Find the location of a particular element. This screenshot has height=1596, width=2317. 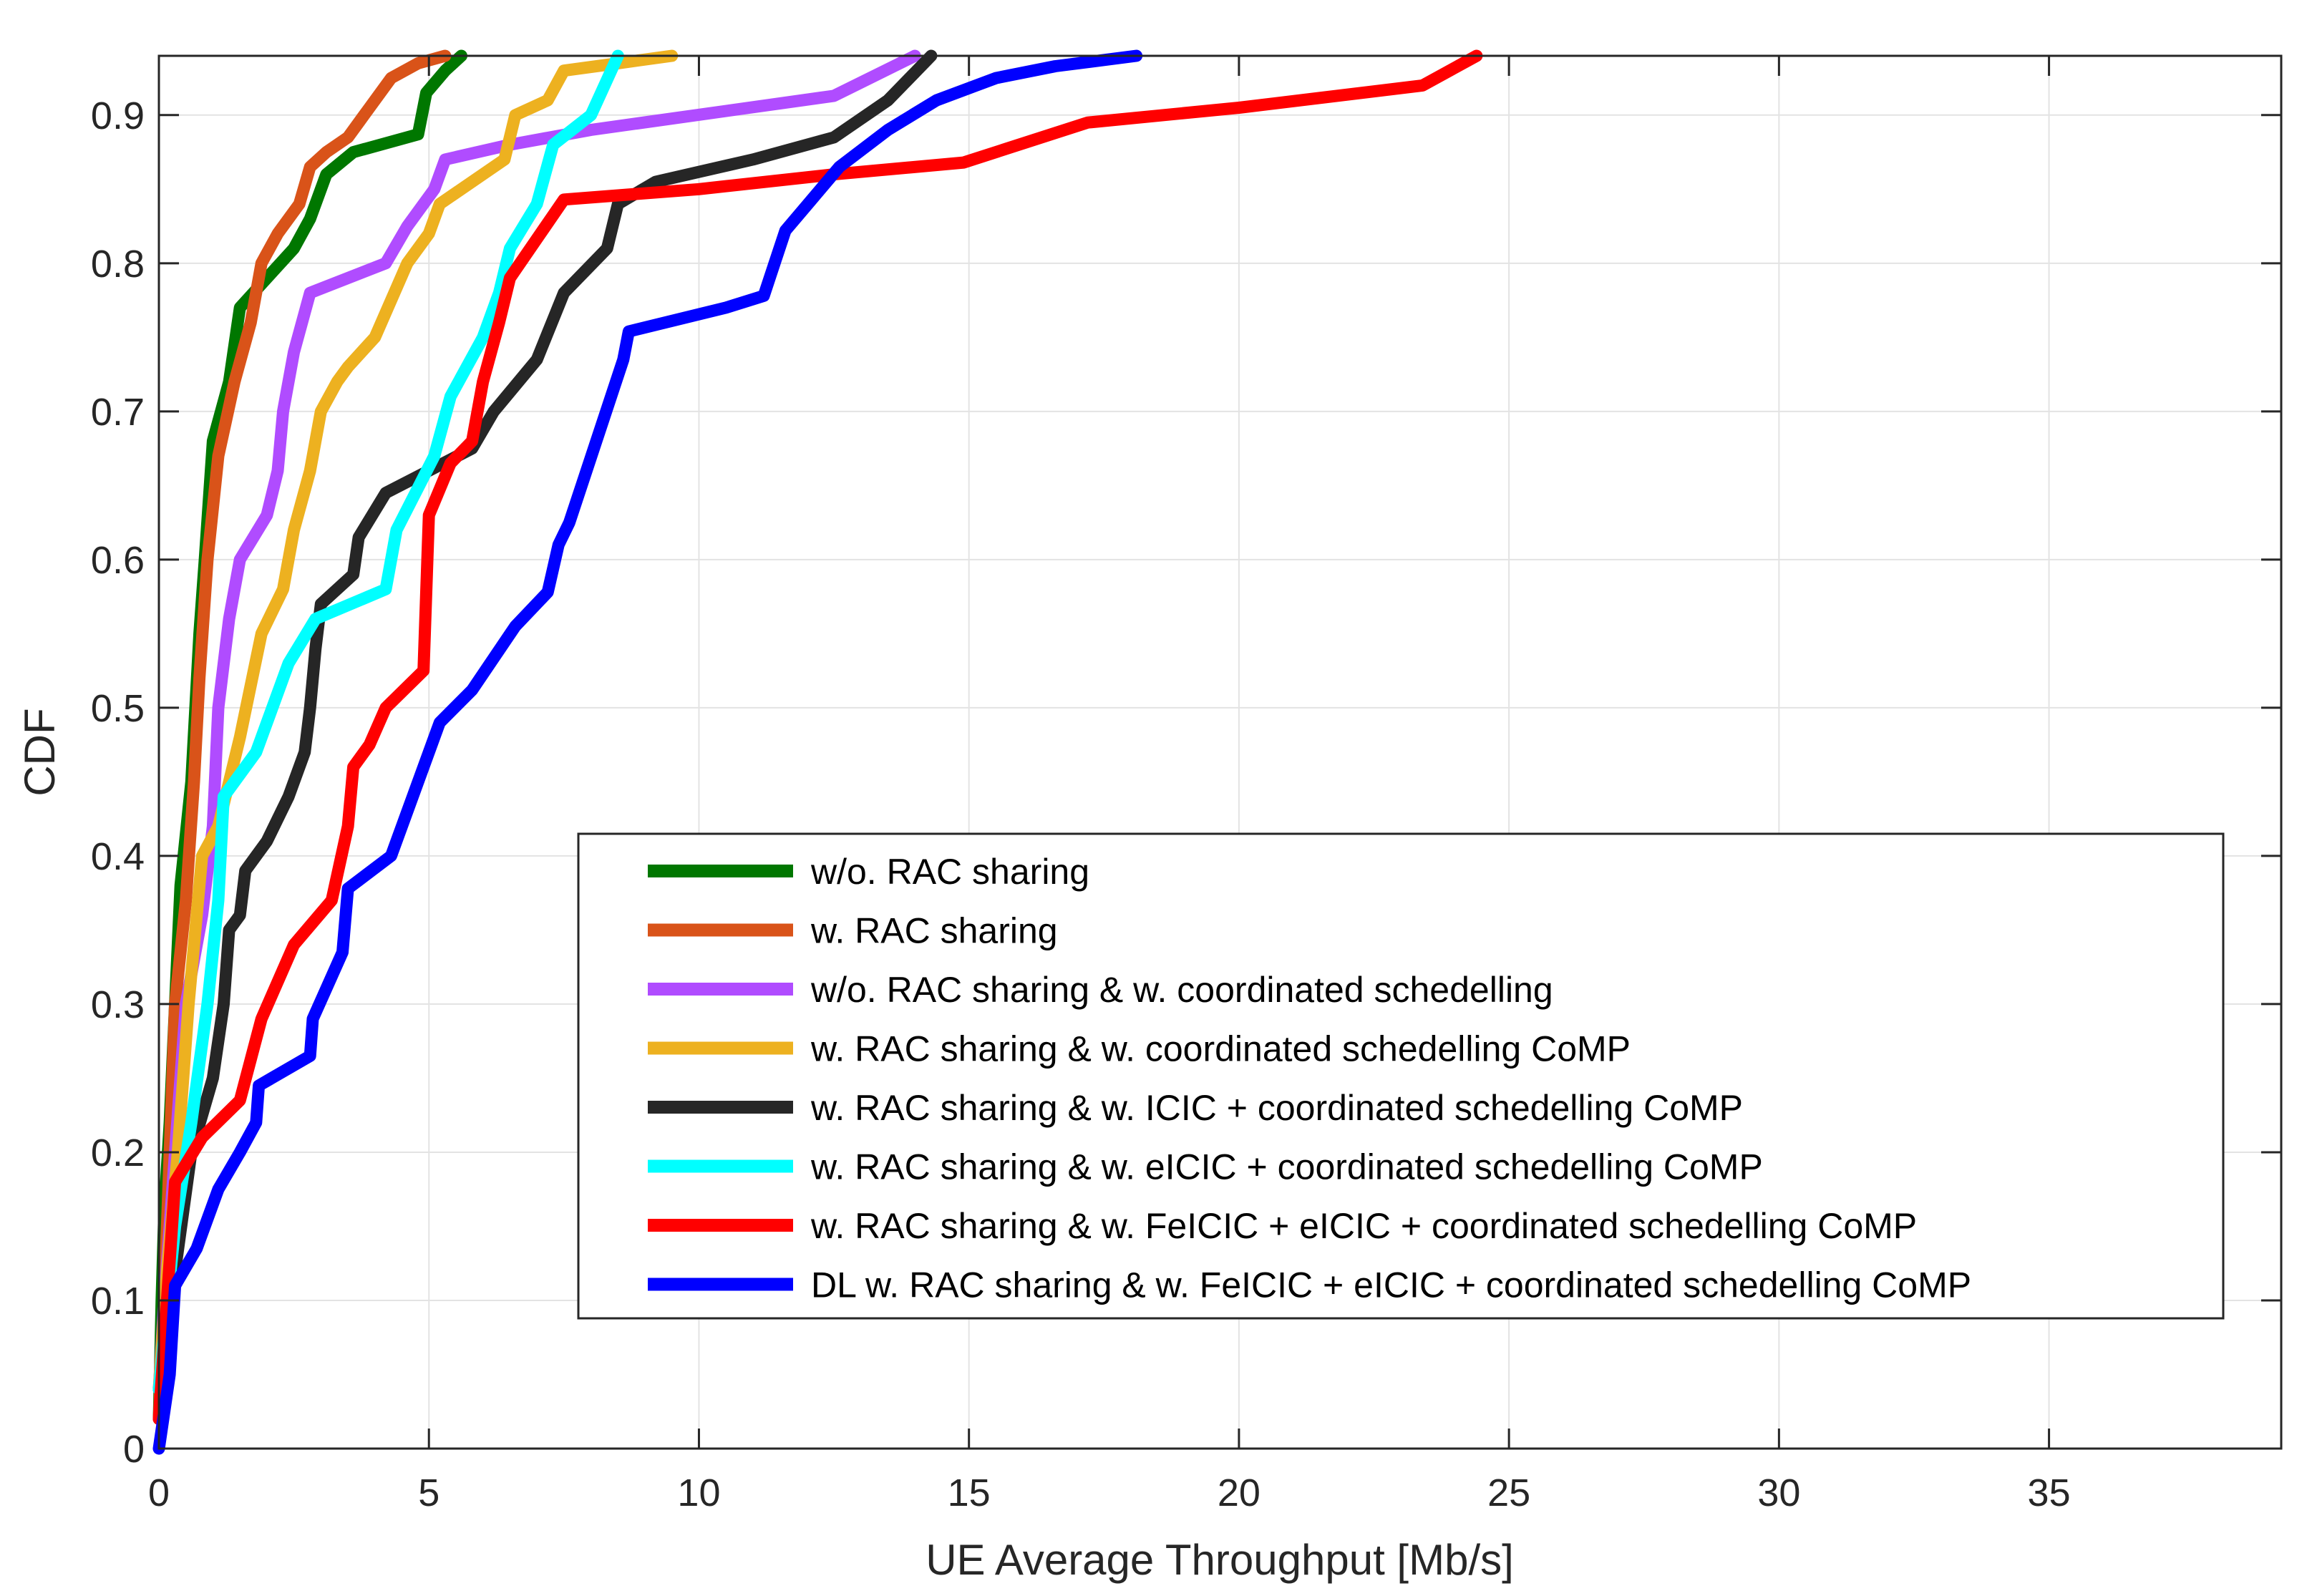

y-tick-label: 0.1 is located at coordinates (118, 1301).